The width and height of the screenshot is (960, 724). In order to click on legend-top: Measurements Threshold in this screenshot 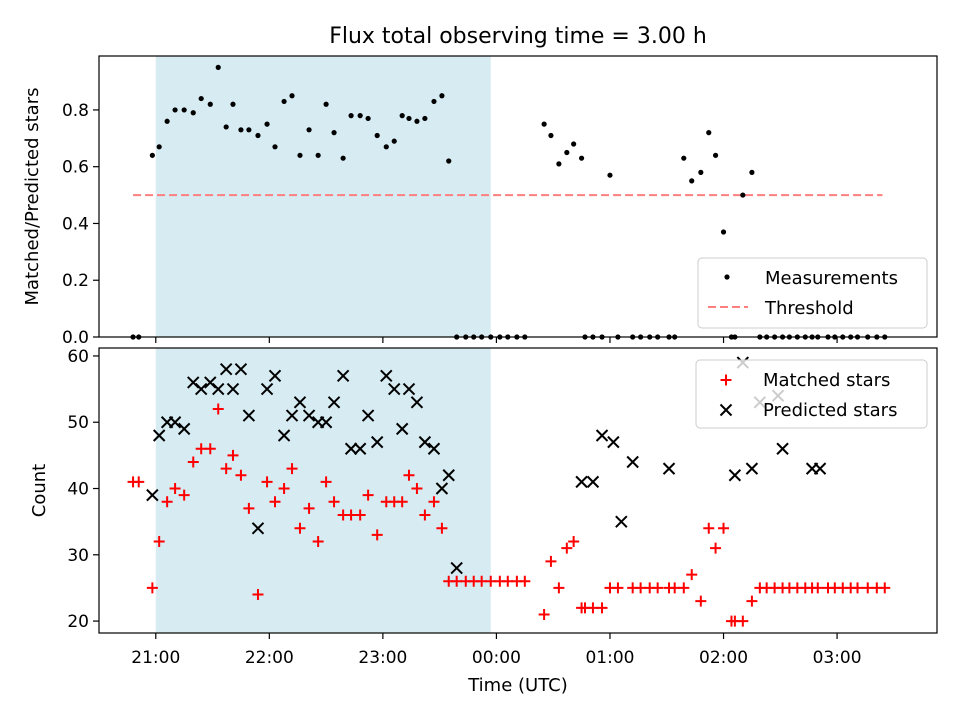, I will do `click(812, 293)`.